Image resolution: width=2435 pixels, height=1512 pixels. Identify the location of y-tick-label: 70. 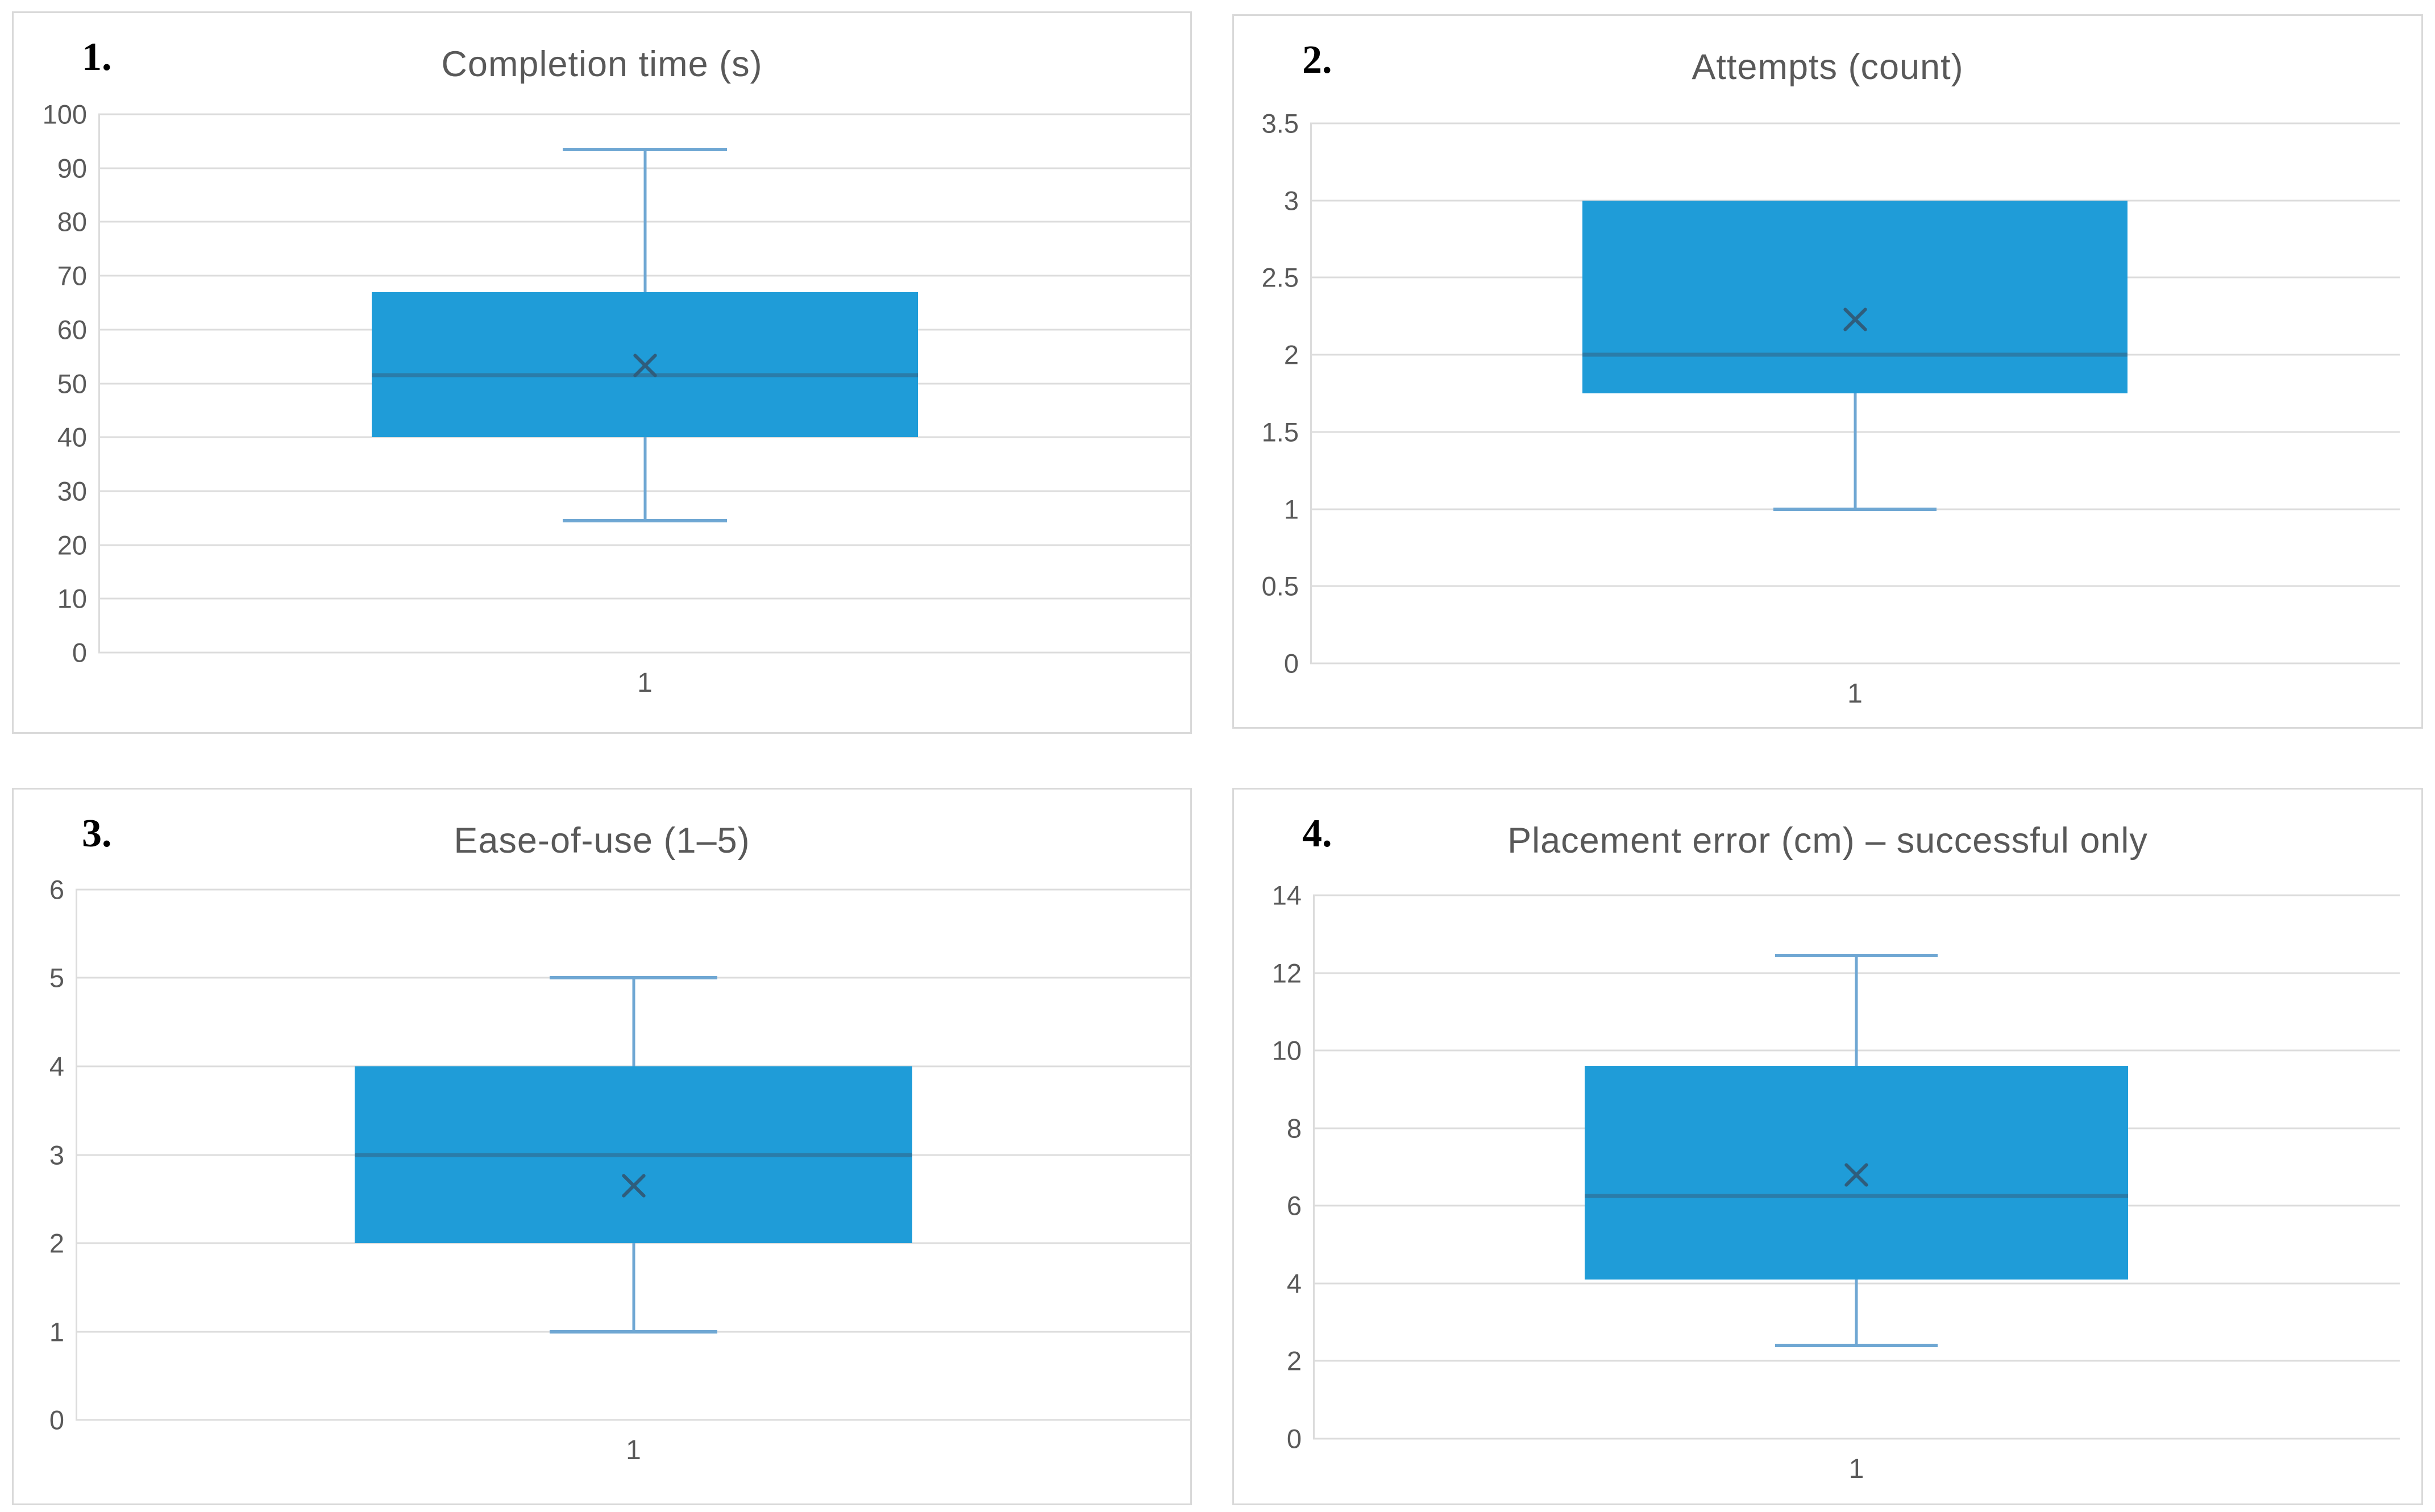
(72, 275).